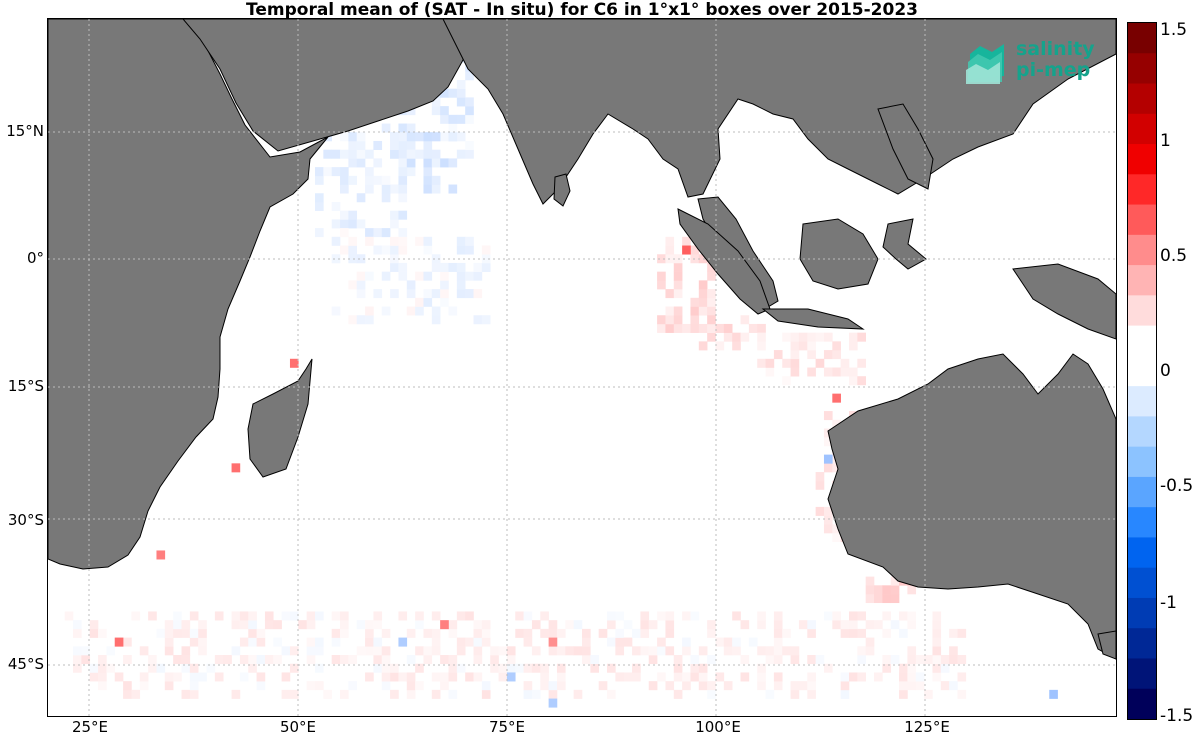 The height and width of the screenshot is (740, 1199). Describe the element at coordinates (280, 418) in the screenshot. I see `madagascar-land` at that location.